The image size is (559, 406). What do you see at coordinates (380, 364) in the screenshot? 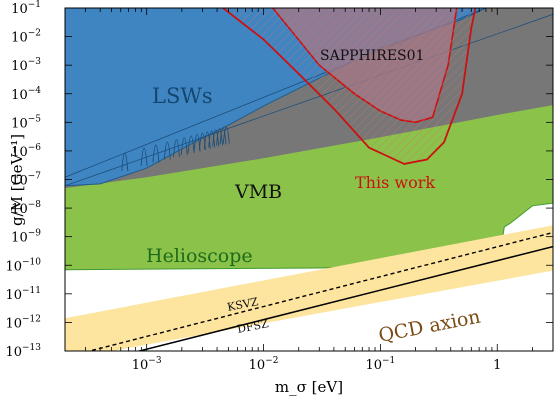
I see `x-tick-label: 10⁻¹` at bounding box center [380, 364].